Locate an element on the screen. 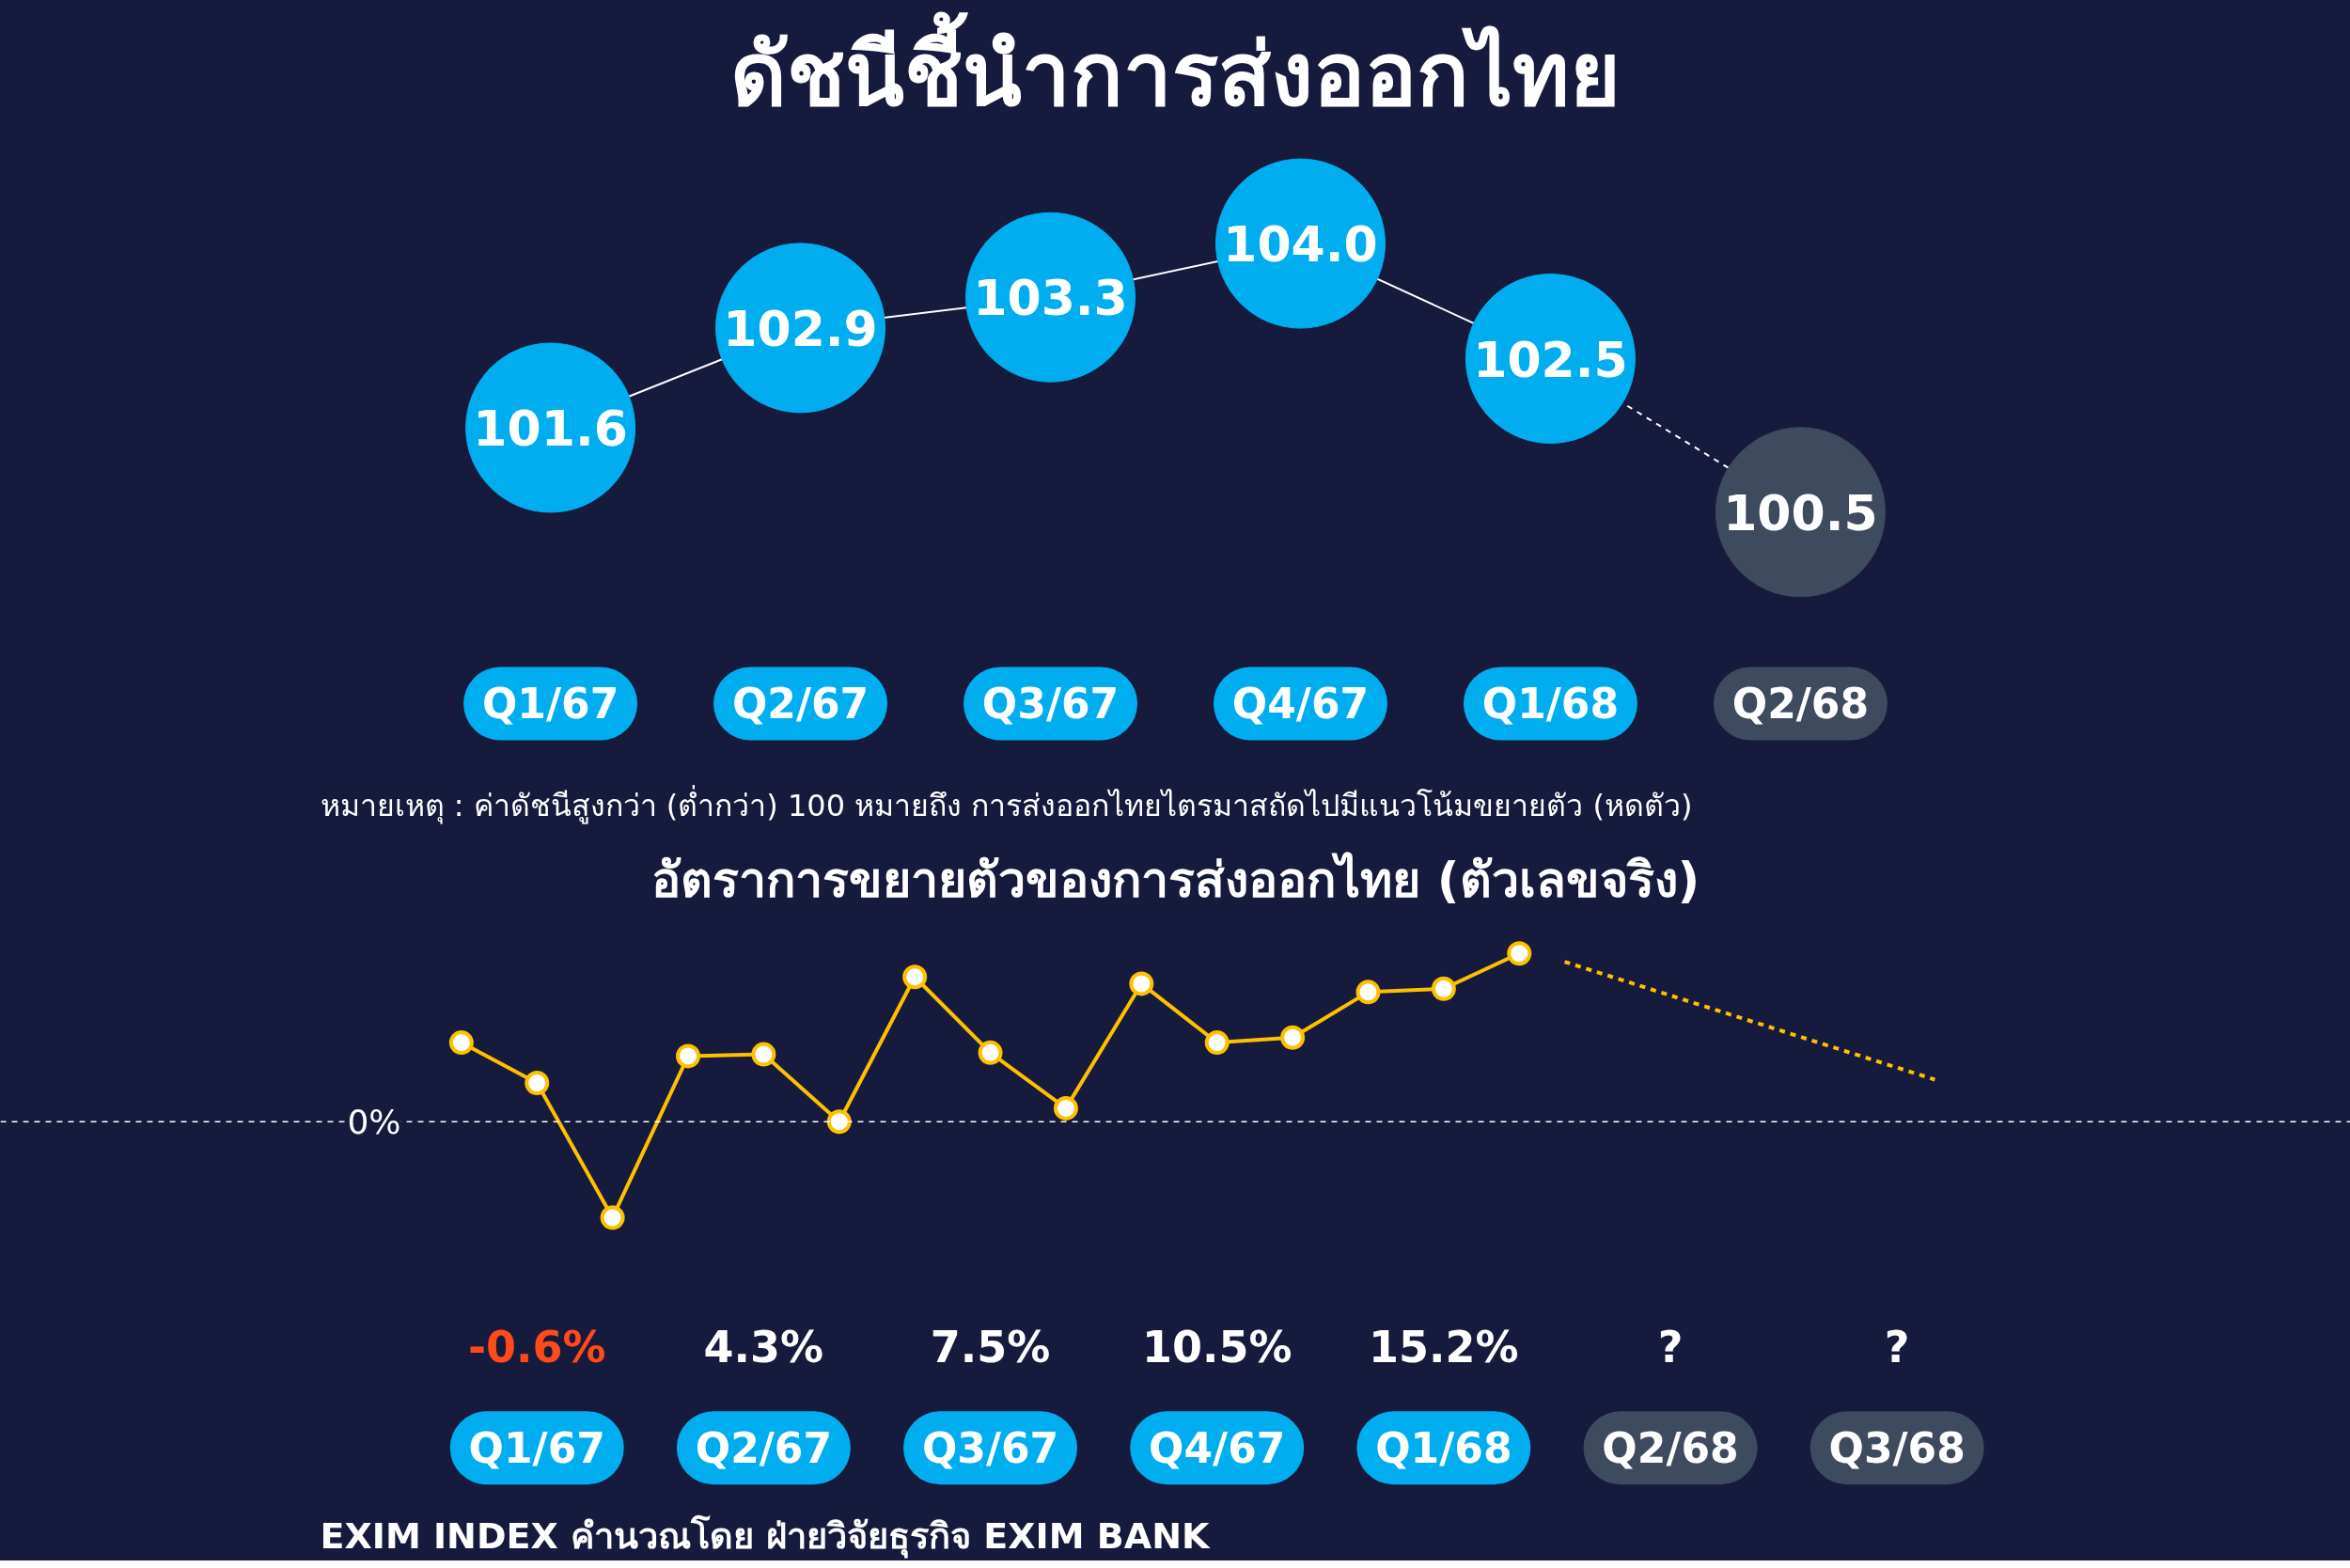 This screenshot has width=2350, height=1568. text: EXIM INDEX คำนวณโดย ฝ่ายวิจัยธุรกิจ EXIM BANK is located at coordinates (765, 1536).